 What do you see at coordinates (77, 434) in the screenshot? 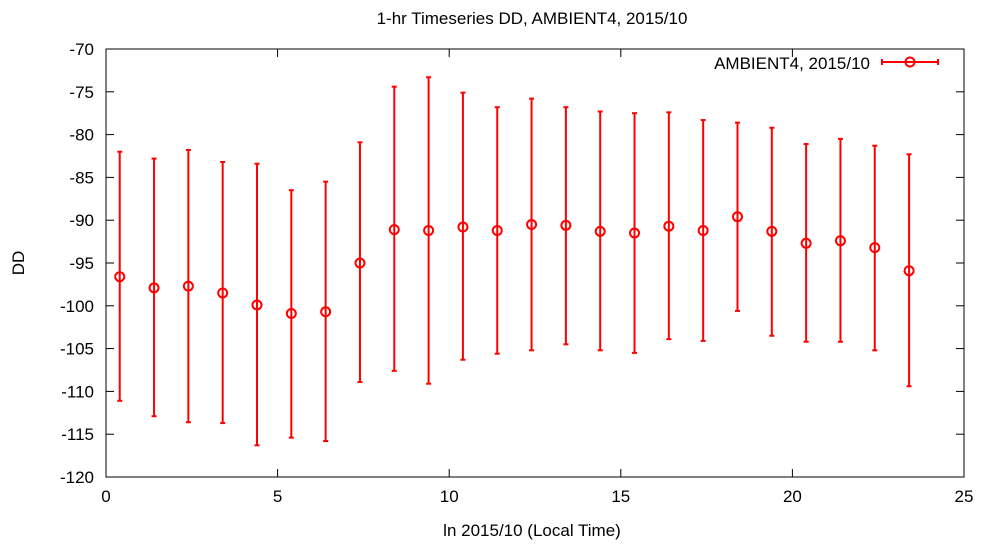
I see `y-tick-label: -115` at bounding box center [77, 434].